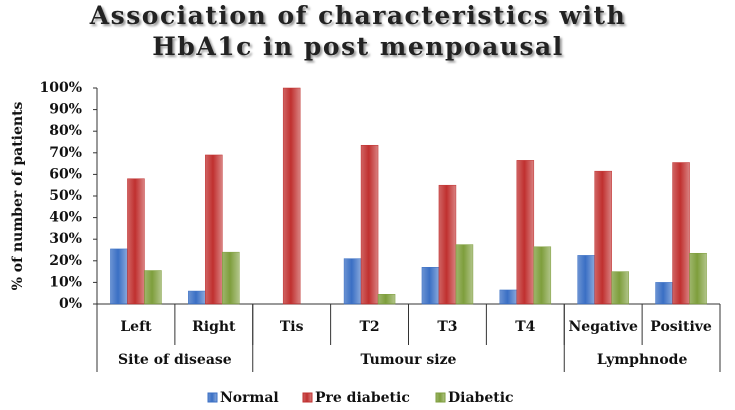  What do you see at coordinates (369, 327) in the screenshot?
I see `x-tick-label: T2` at bounding box center [369, 327].